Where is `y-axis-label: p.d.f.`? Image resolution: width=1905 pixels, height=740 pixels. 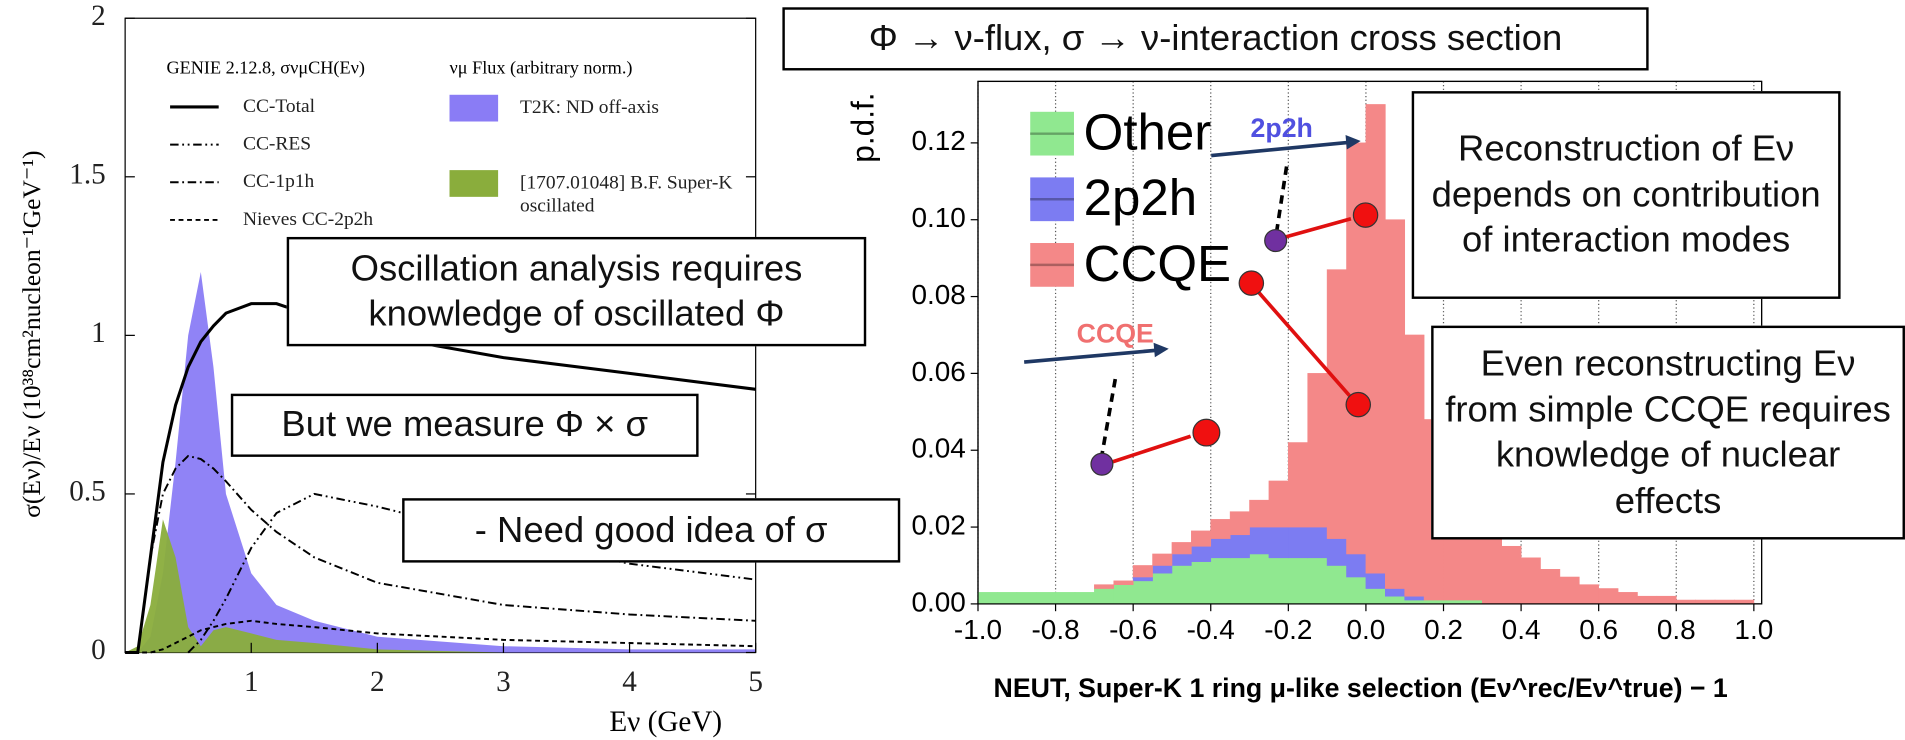
y-axis-label: p.d.f. is located at coordinates (862, 127).